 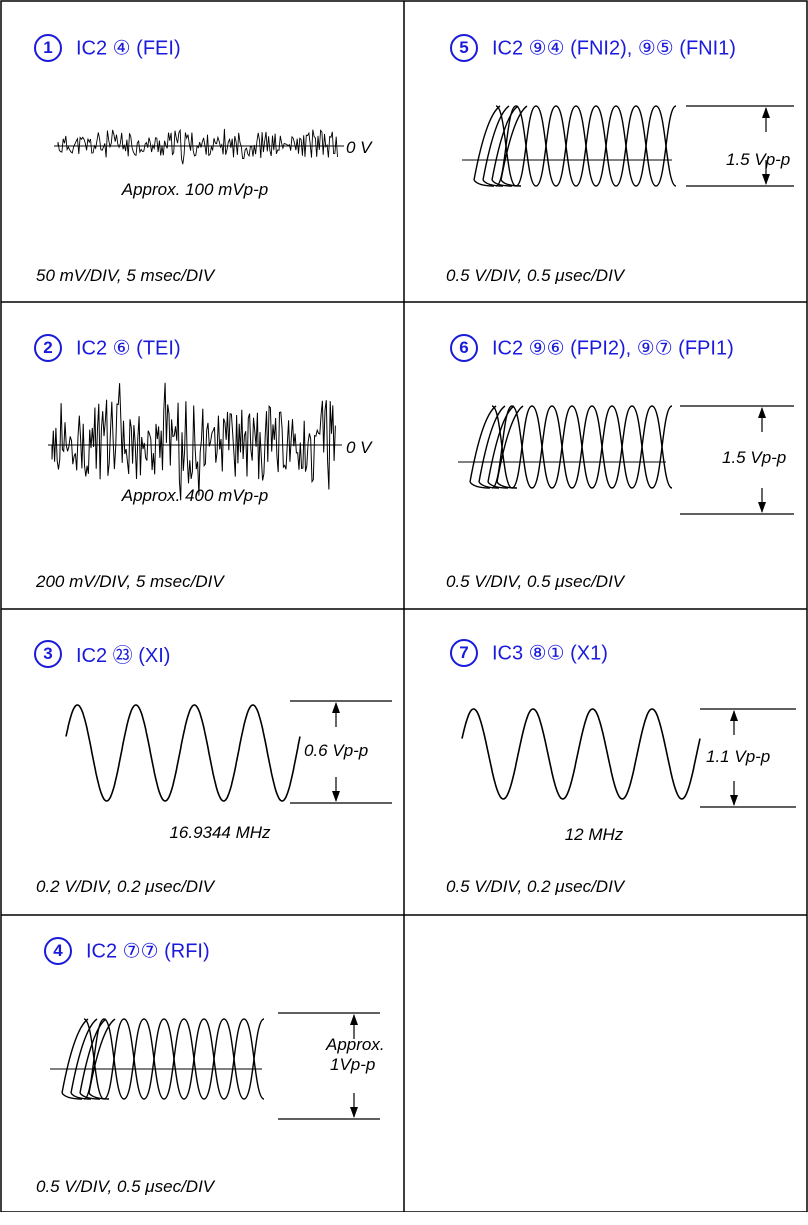 I want to click on amplitude-label-line-2: 1Vp-p, so click(x=353, y=1064).